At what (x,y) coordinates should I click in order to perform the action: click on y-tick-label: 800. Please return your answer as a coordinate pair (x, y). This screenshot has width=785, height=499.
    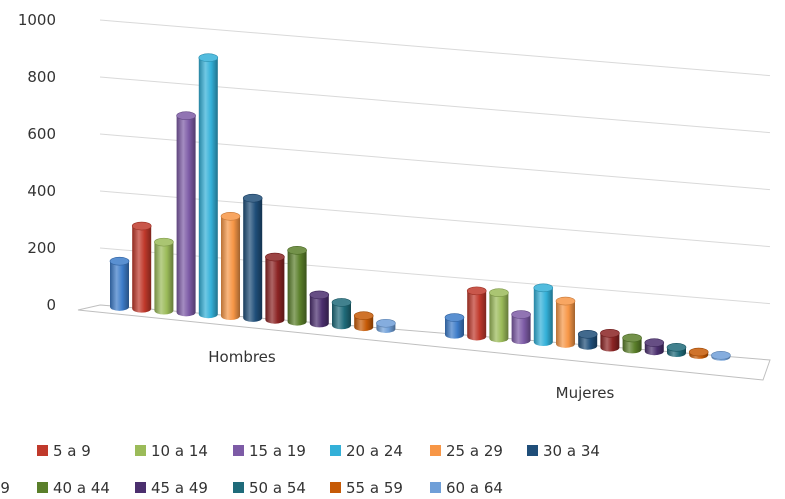
    Looking at the image, I should click on (41, 77).